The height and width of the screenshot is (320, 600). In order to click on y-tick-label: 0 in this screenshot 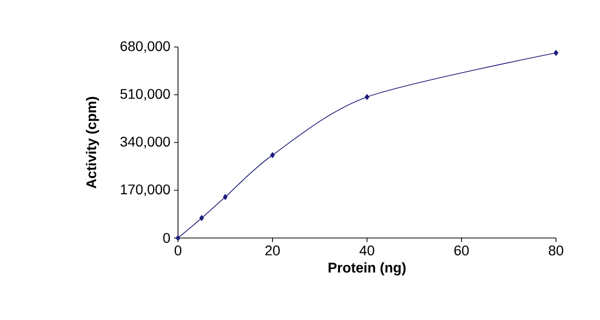, I will do `click(166, 238)`.